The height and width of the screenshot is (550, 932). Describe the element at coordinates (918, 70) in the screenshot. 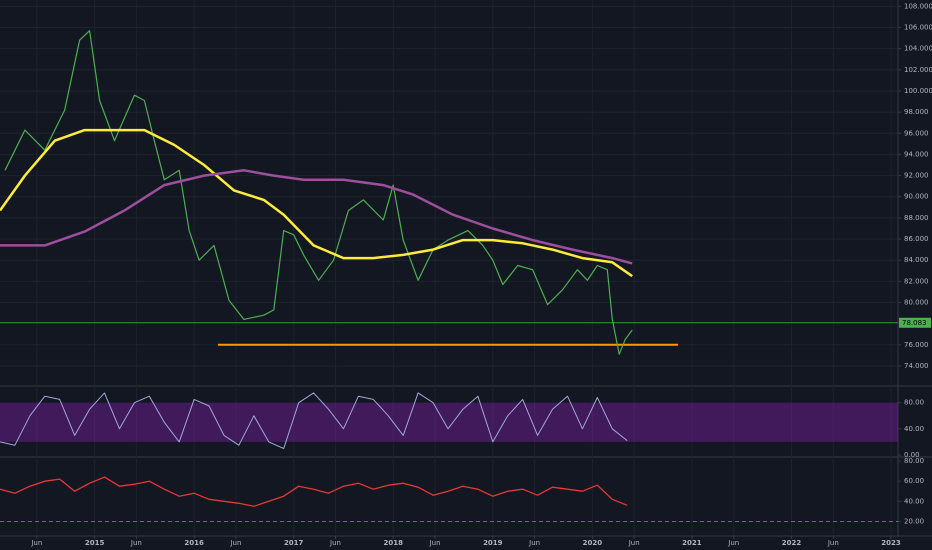

I see `y-tick-label: 102.000` at that location.